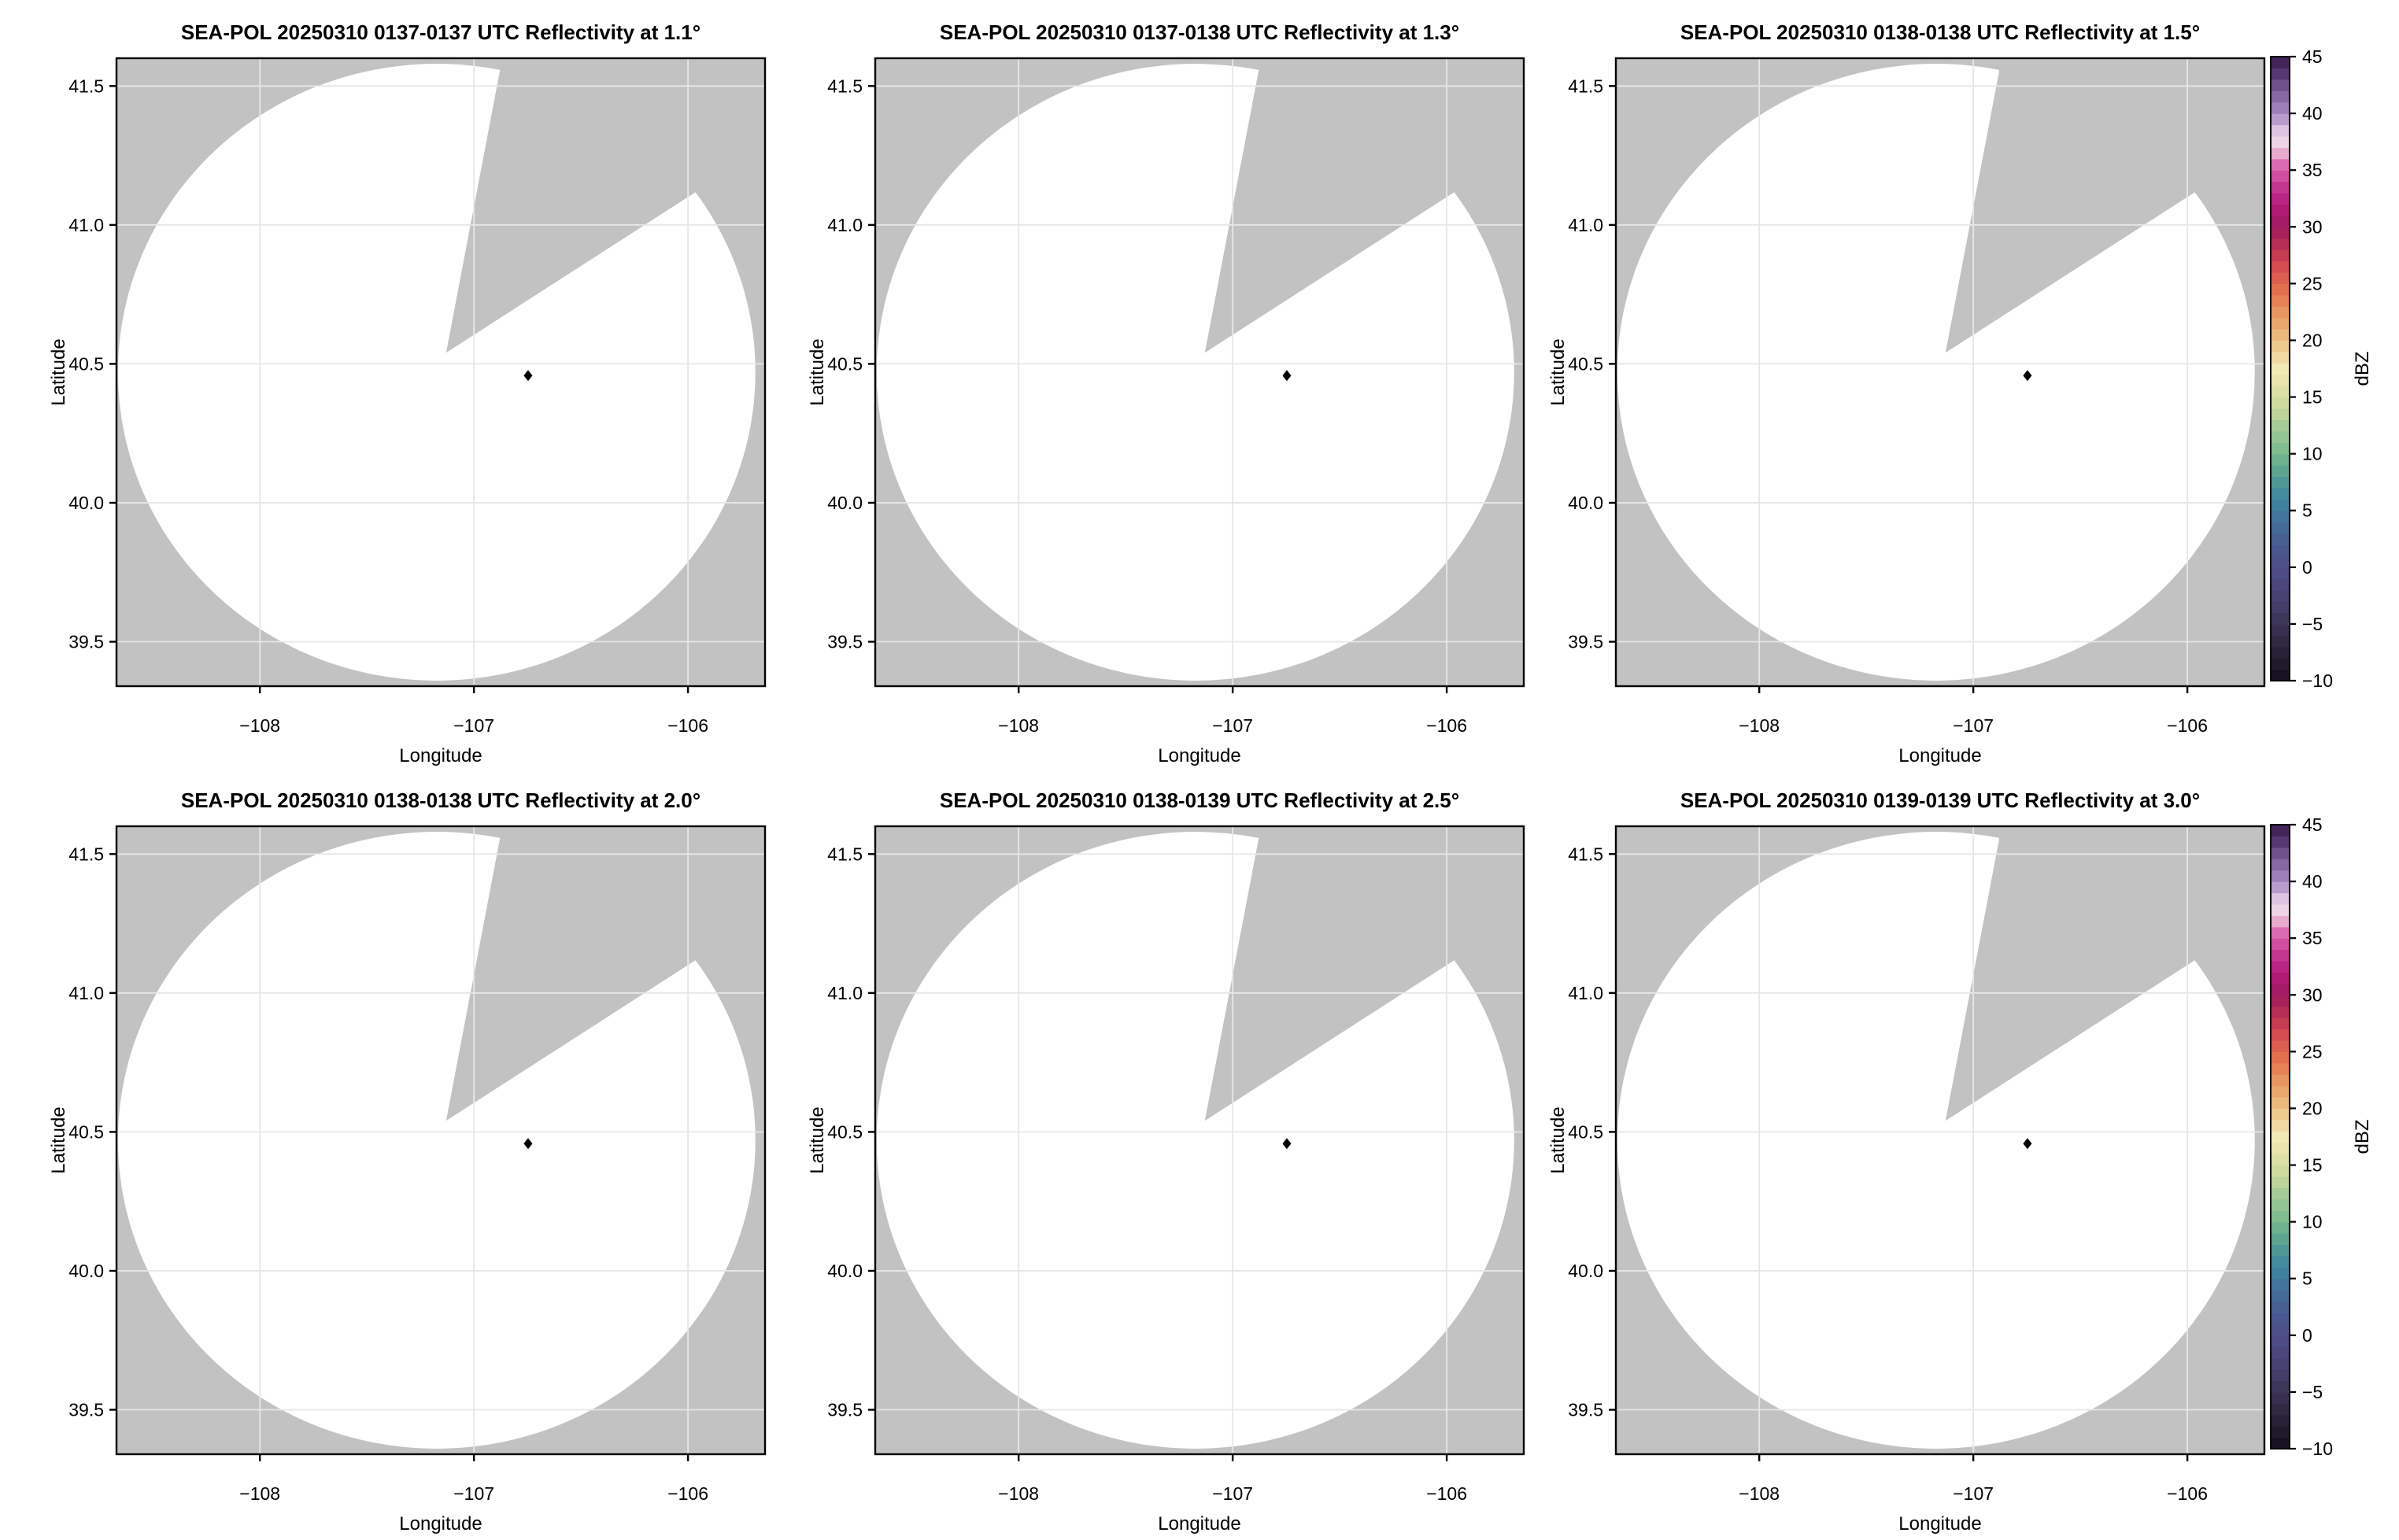 The image size is (2399, 1540). I want to click on colorbar-tick-label: −10, so click(2317, 1448).